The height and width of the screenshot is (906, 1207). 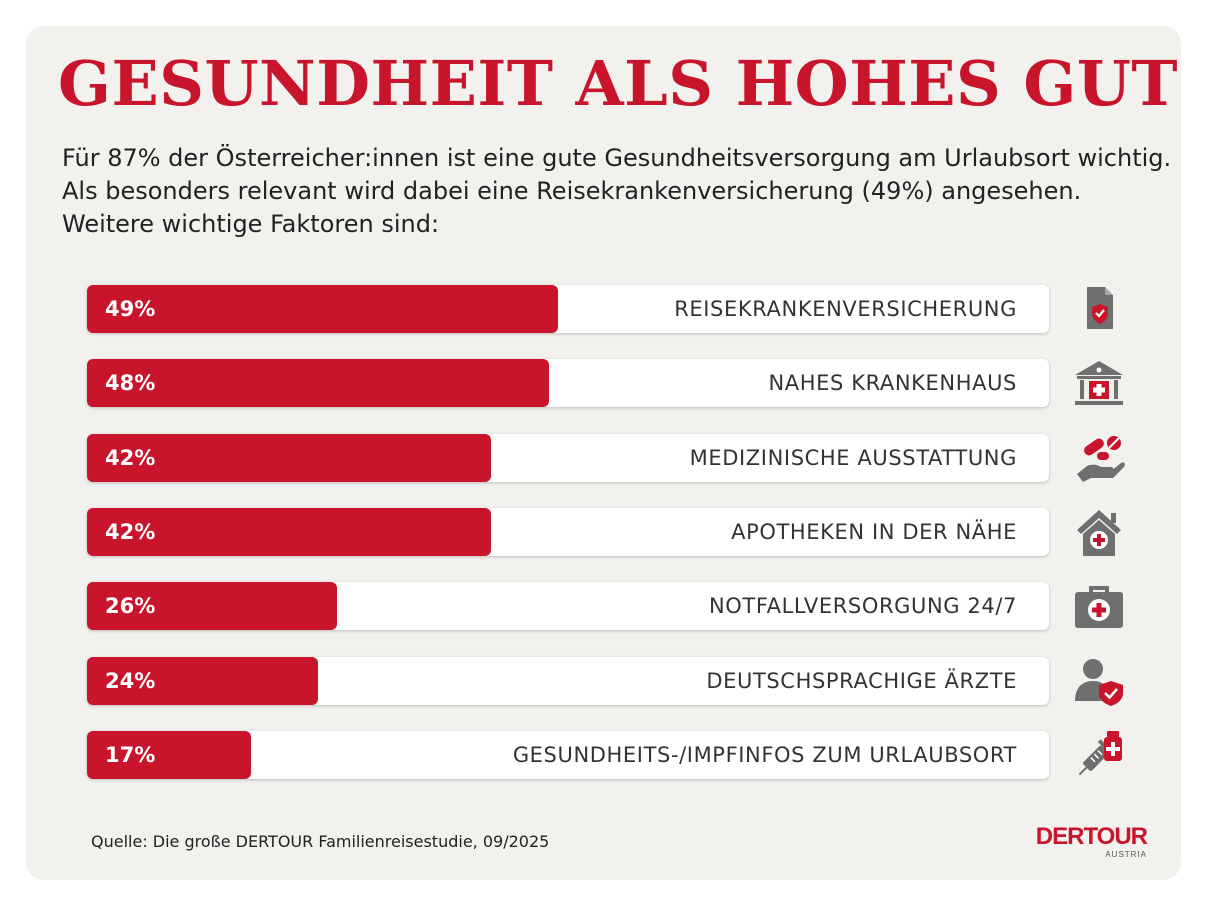 I want to click on bar-value-label: 17%, so click(x=130, y=755).